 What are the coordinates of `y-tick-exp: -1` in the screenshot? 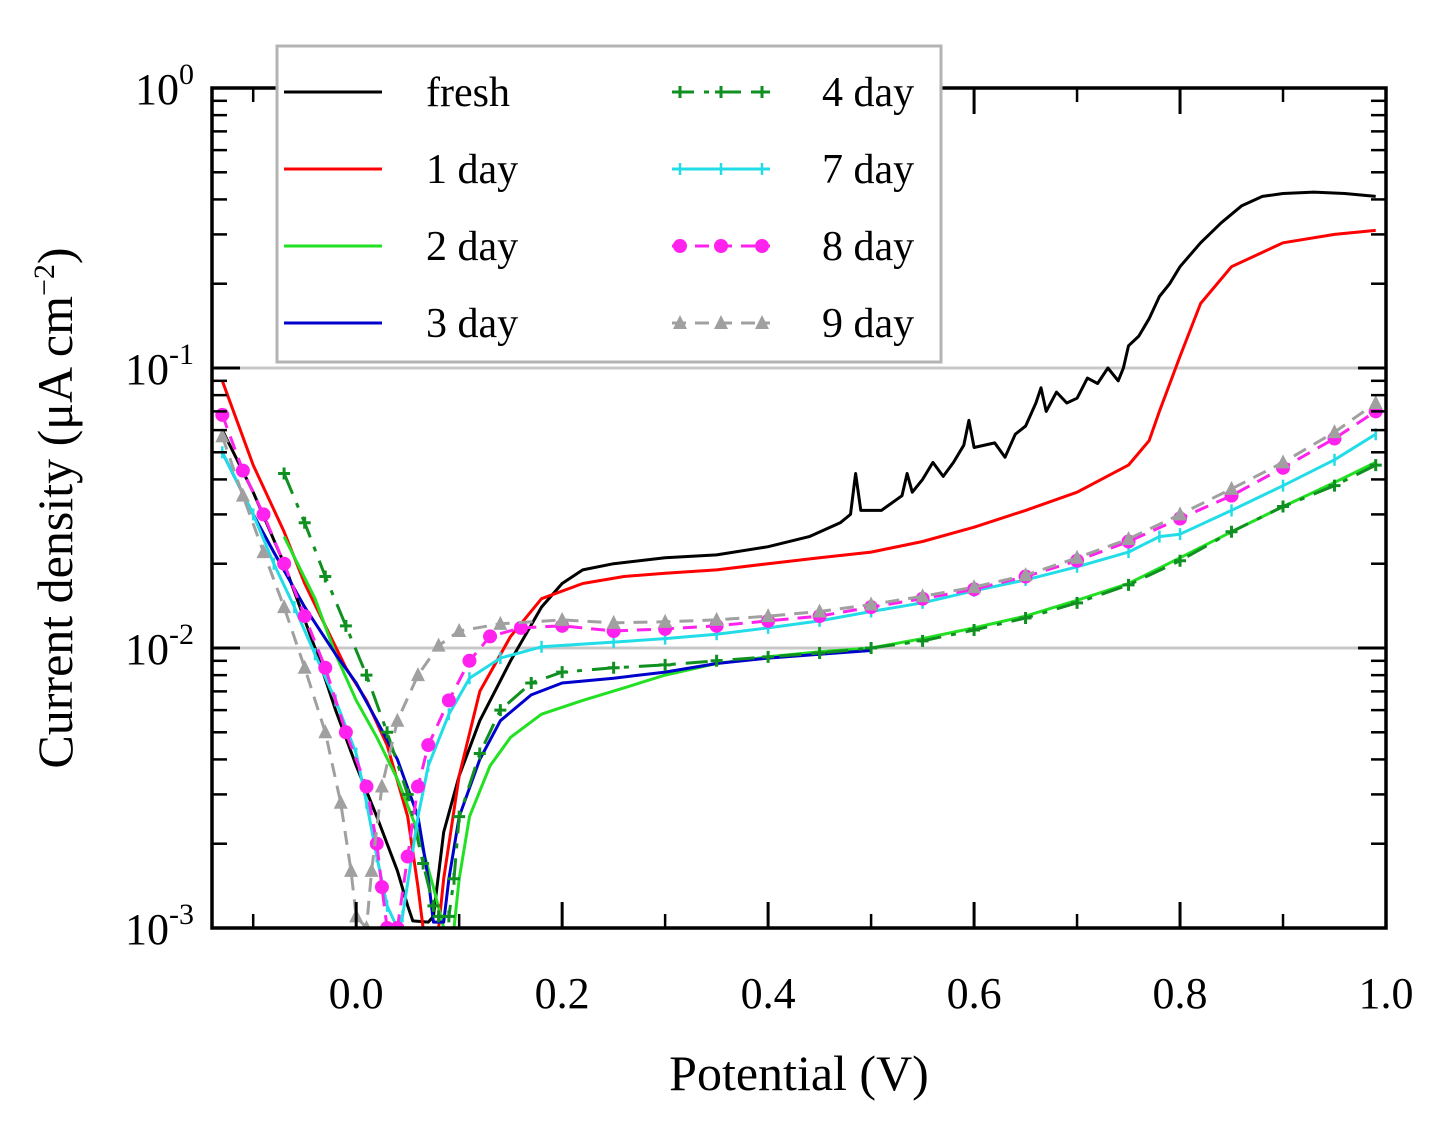 It's located at (181, 354).